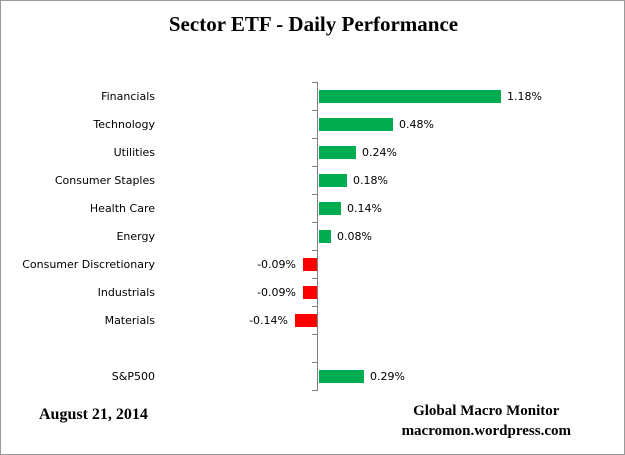 The width and height of the screenshot is (625, 455). What do you see at coordinates (104, 180) in the screenshot?
I see `category-label: Consumer Staples` at bounding box center [104, 180].